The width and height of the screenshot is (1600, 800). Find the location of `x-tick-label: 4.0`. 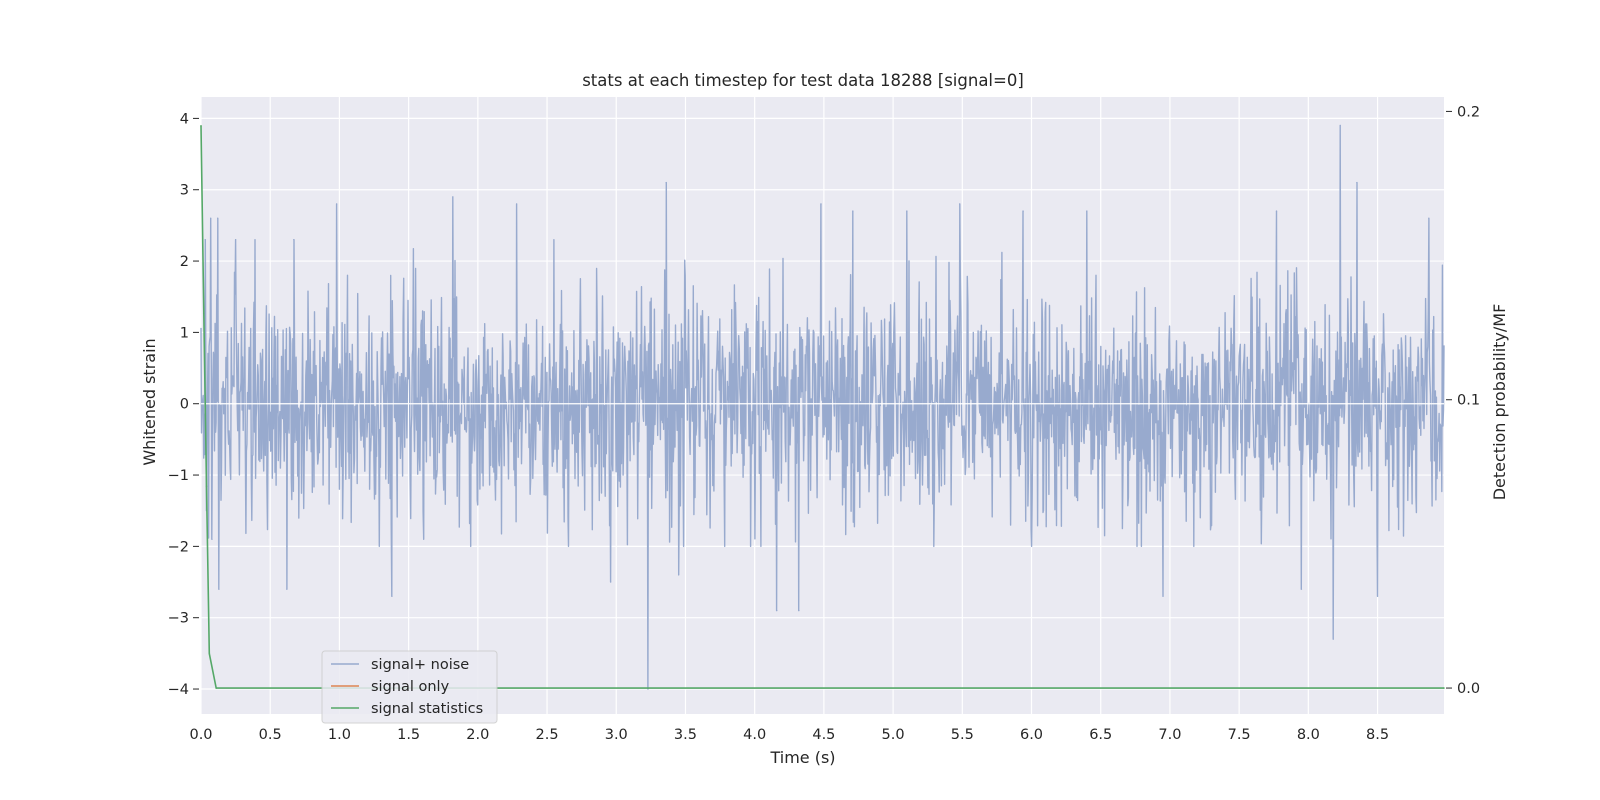

x-tick-label: 4.0 is located at coordinates (754, 735).